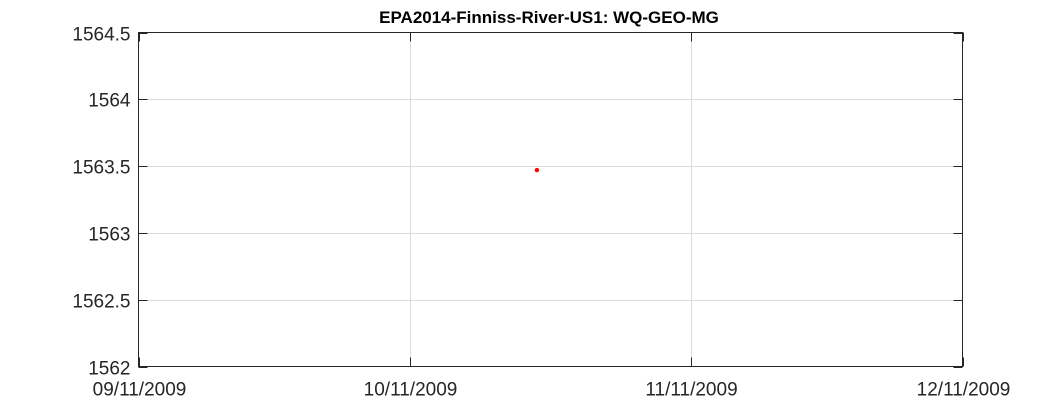  What do you see at coordinates (691, 390) in the screenshot?
I see `x-tick-label: 11/11/2009` at bounding box center [691, 390].